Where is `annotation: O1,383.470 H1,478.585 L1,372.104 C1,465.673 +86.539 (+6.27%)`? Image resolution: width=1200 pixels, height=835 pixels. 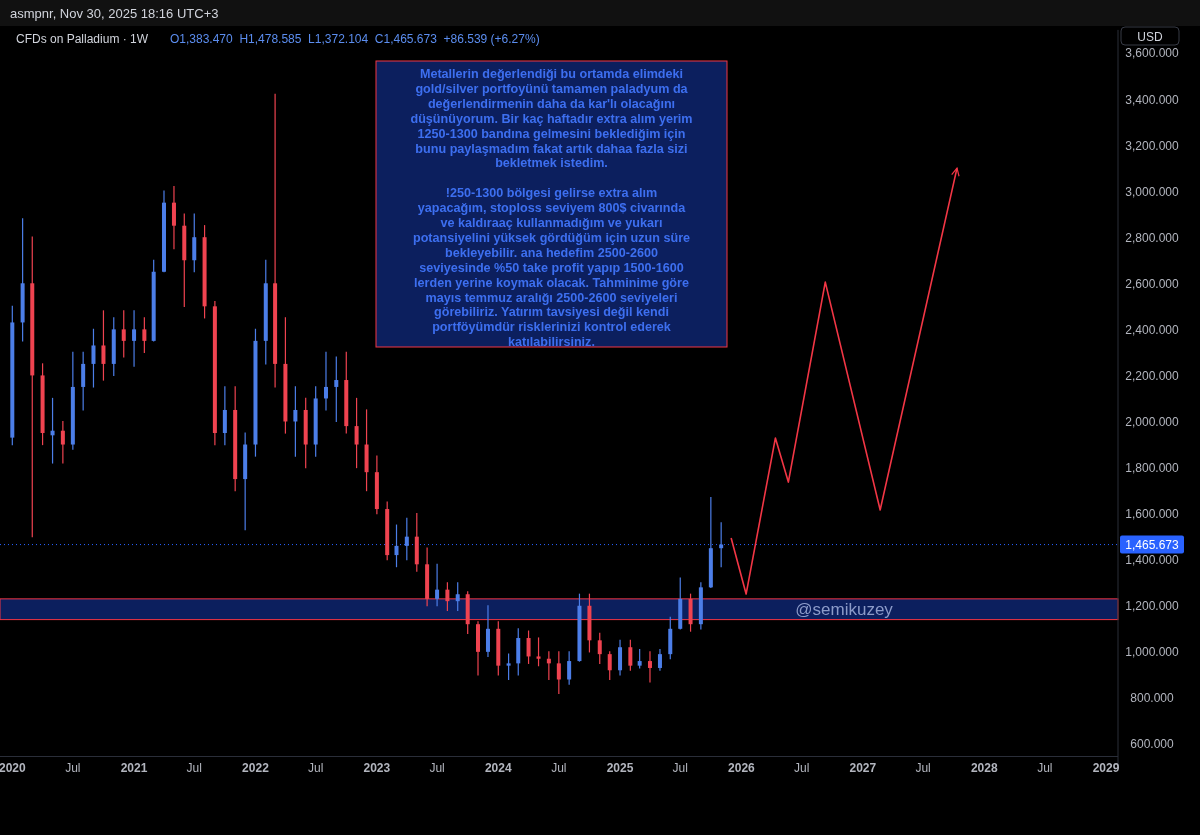 annotation: O1,383.470 H1,478.585 L1,372.104 C1,465.673 +86.539 (+6.27%) is located at coordinates (355, 39).